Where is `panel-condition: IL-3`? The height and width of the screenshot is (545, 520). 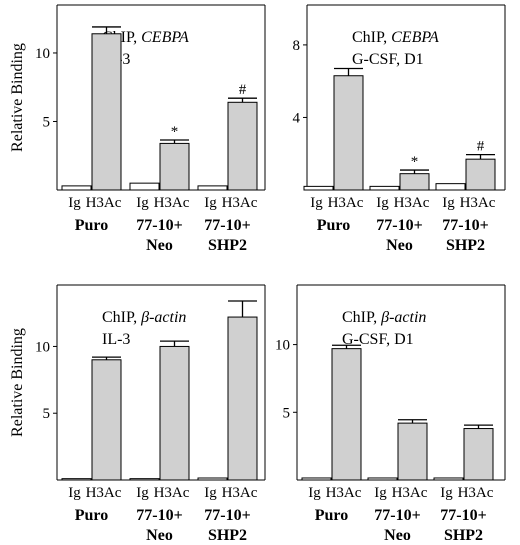
panel-condition: IL-3 is located at coordinates (116, 339).